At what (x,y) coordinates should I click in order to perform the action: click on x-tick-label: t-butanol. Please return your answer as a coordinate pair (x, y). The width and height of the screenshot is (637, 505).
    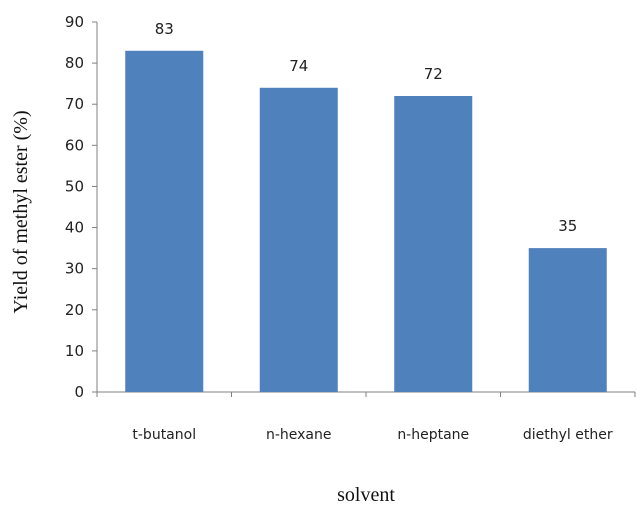
    Looking at the image, I should click on (164, 435).